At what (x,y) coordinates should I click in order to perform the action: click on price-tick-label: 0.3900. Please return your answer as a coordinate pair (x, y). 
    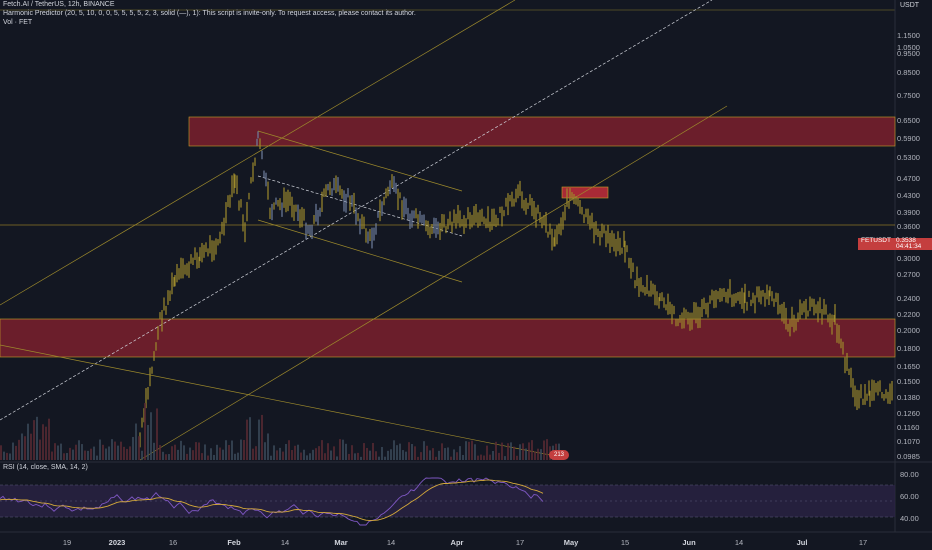
    Looking at the image, I should click on (908, 212).